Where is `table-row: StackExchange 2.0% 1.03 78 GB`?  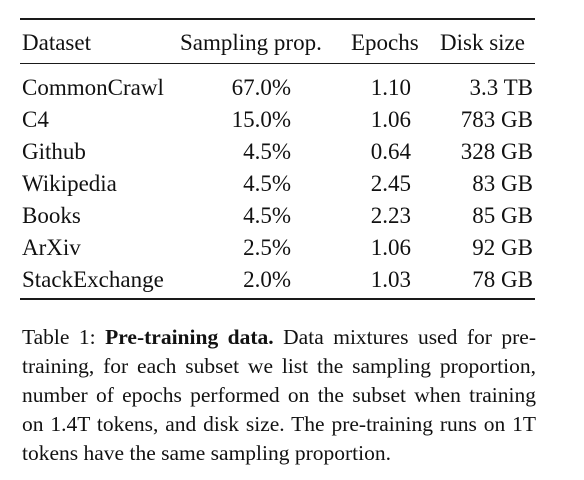
table-row: StackExchange 2.0% 1.03 78 GB is located at coordinates (277, 280).